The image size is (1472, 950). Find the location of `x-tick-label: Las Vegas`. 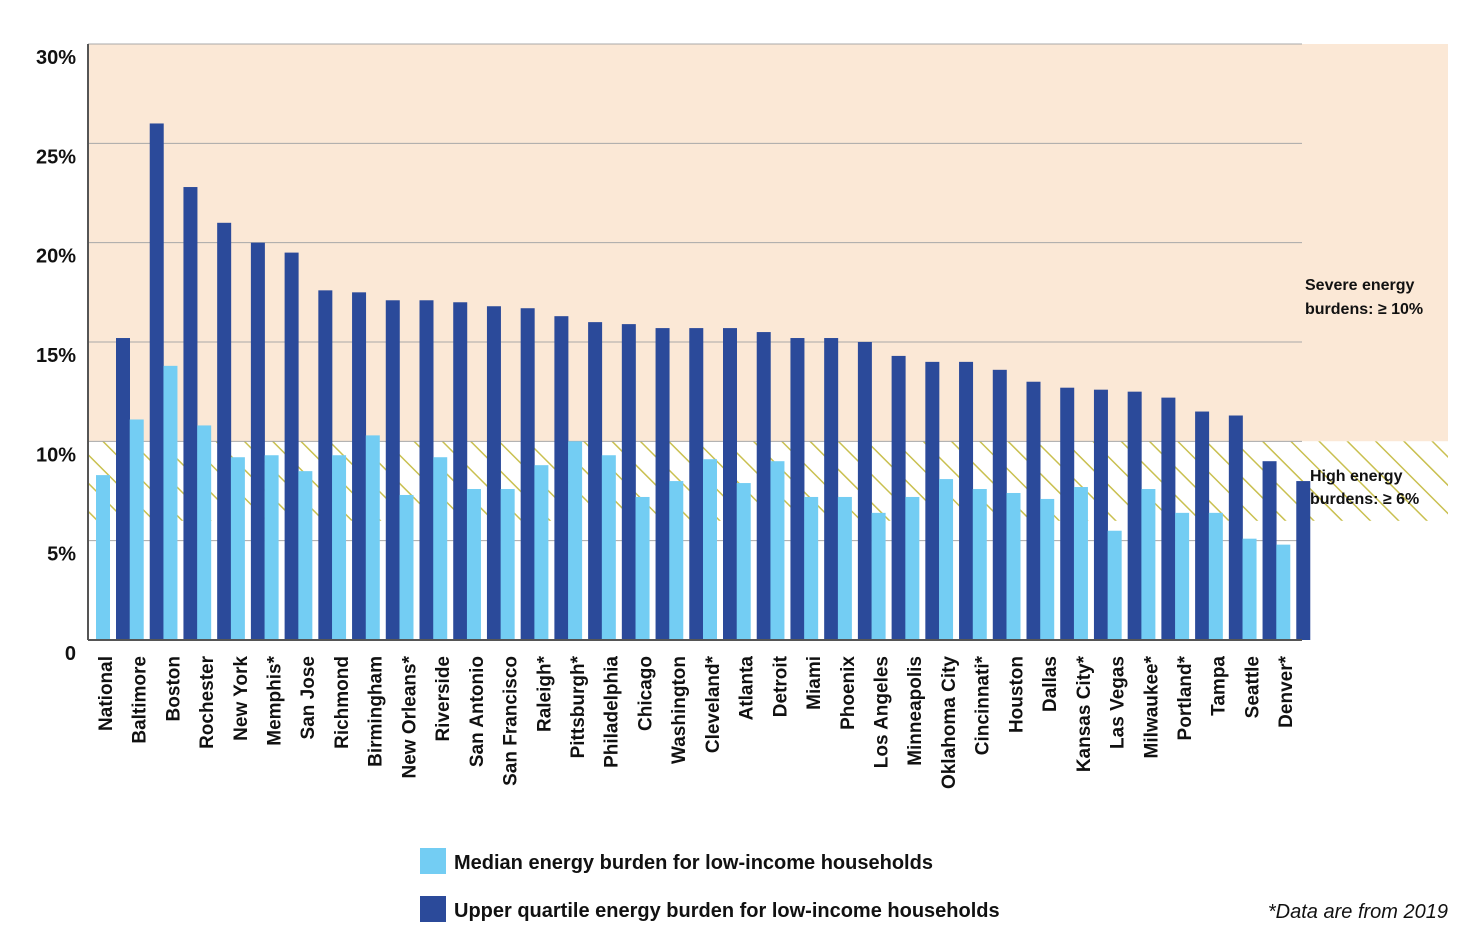

x-tick-label: Las Vegas is located at coordinates (1118, 702).